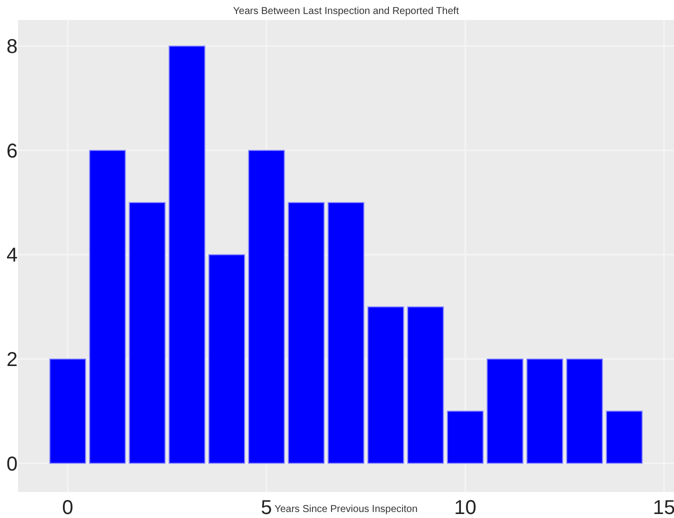 The height and width of the screenshot is (518, 674). What do you see at coordinates (12, 360) in the screenshot?
I see `y-tick-label: 2` at bounding box center [12, 360].